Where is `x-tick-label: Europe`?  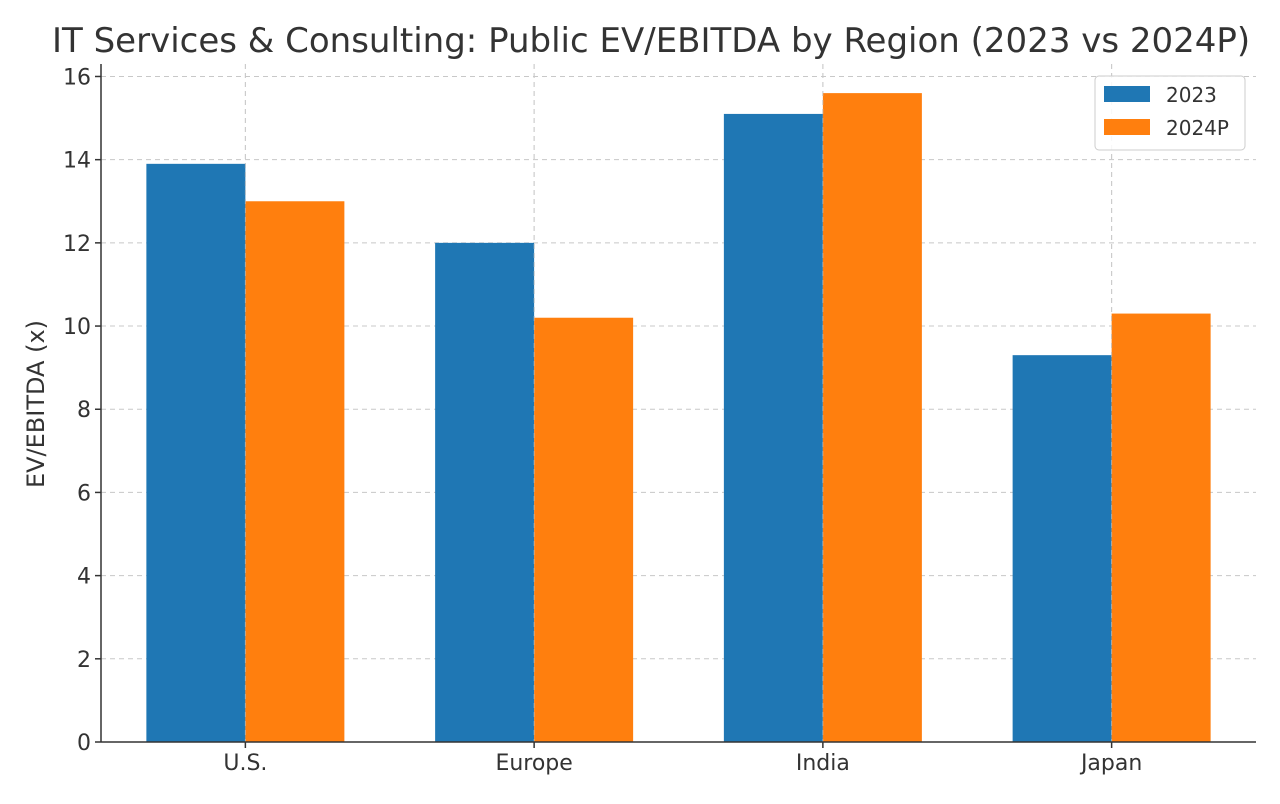 x-tick-label: Europe is located at coordinates (533, 763).